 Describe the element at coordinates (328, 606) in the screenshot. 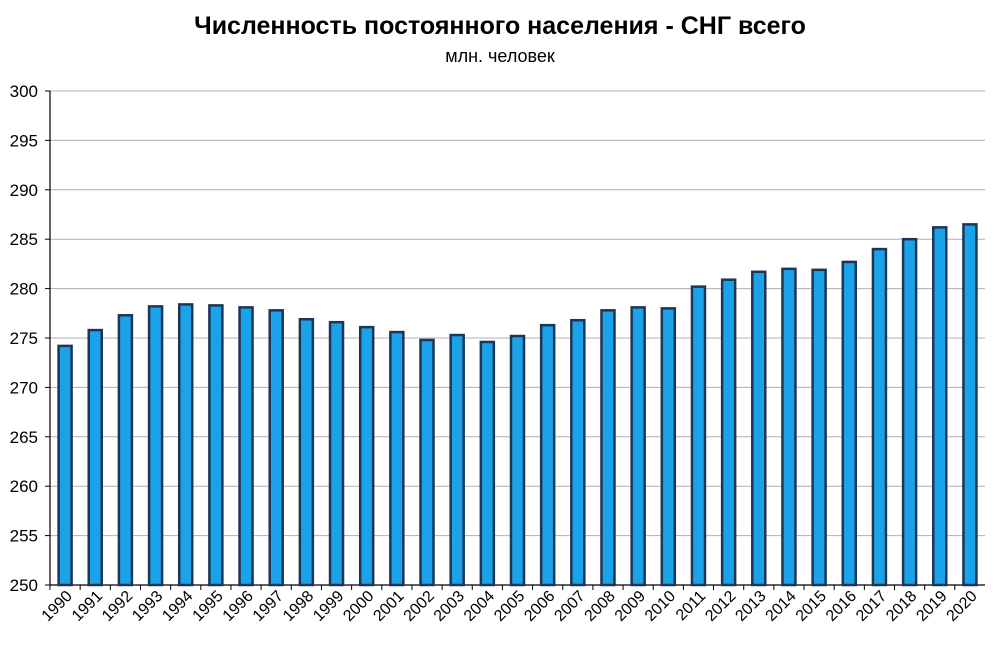

I see `x-tick-label: 1999` at that location.